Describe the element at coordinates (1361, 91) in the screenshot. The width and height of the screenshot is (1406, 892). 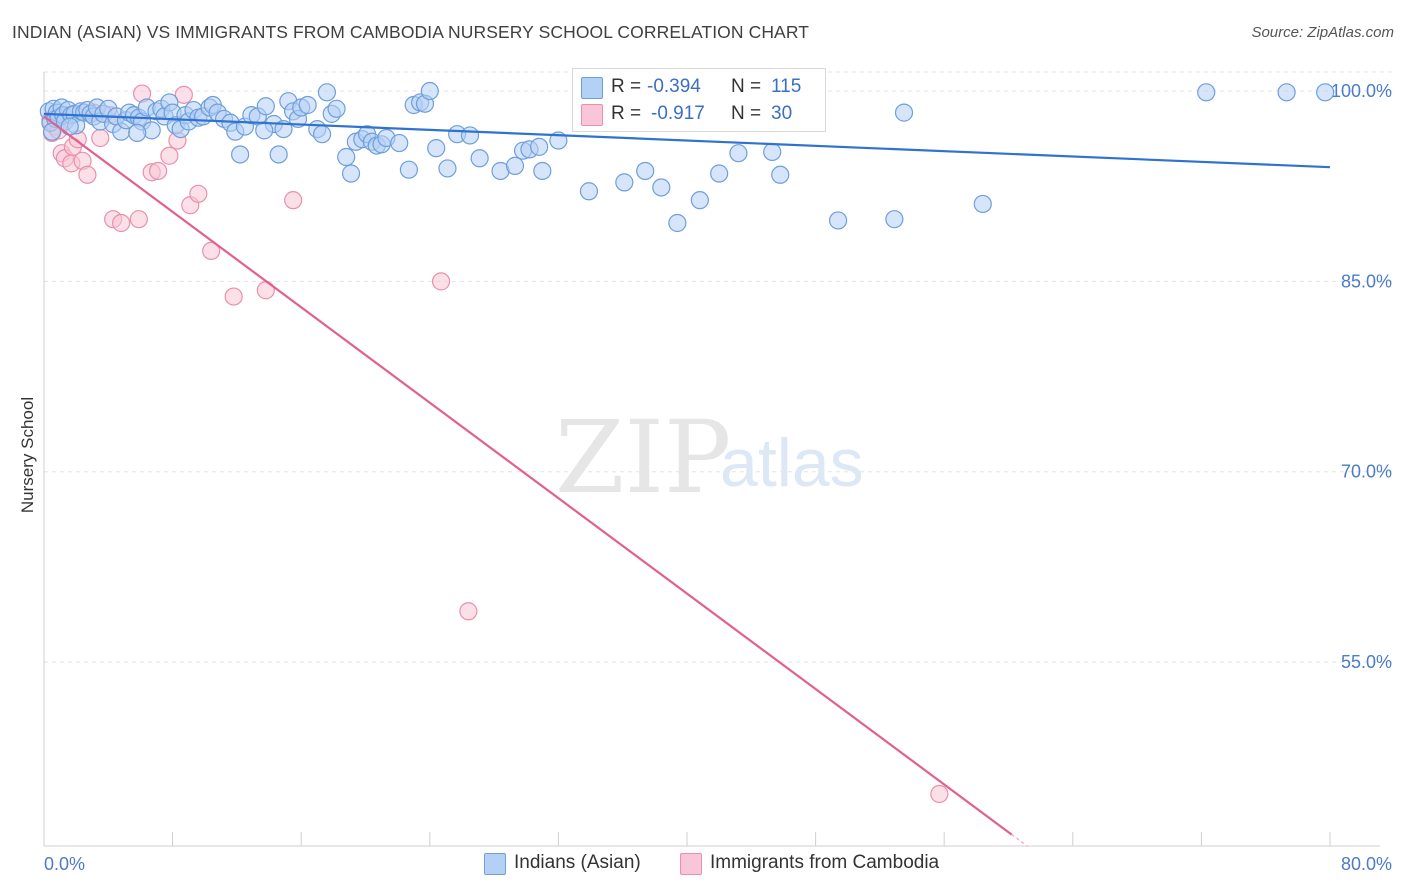
I see `y-tick-label: 100.0%` at that location.